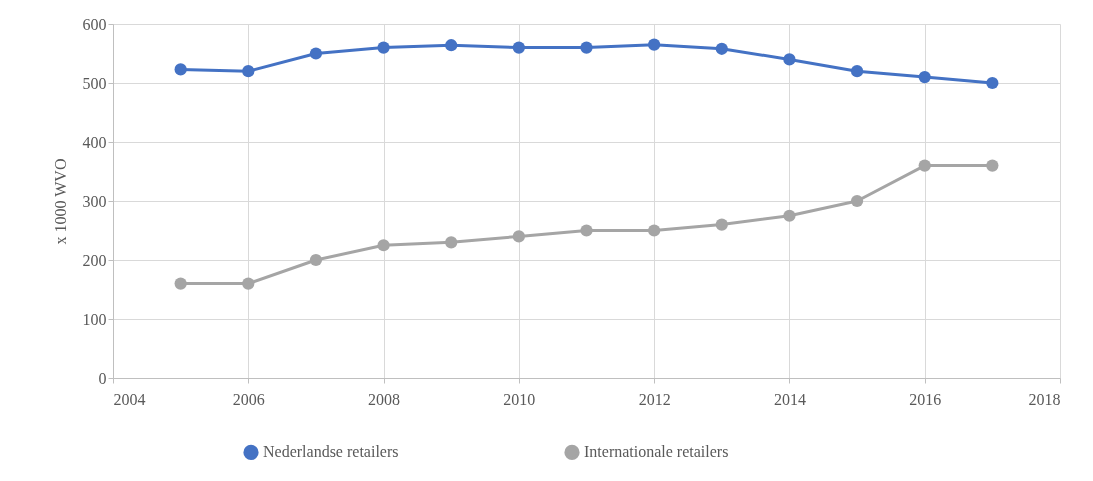  I want to click on y-tick-label: 600, so click(94, 24).